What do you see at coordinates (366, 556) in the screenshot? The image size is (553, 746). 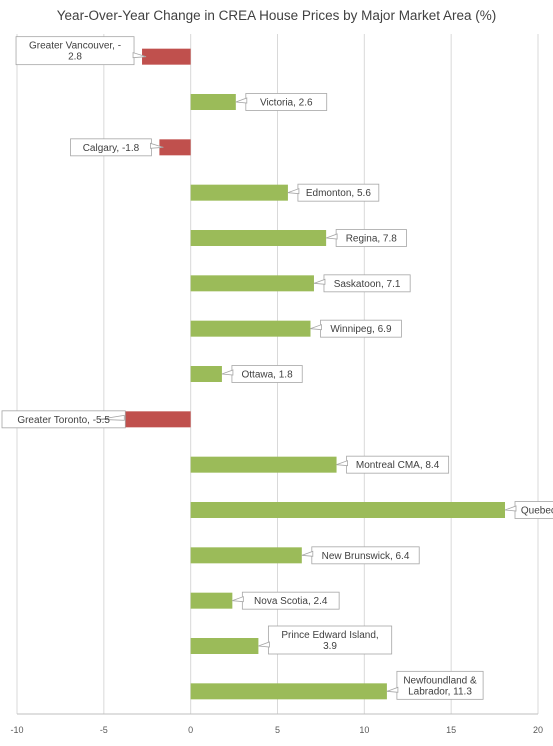 I see `data-label-text: New Brunswick, 6.4` at bounding box center [366, 556].